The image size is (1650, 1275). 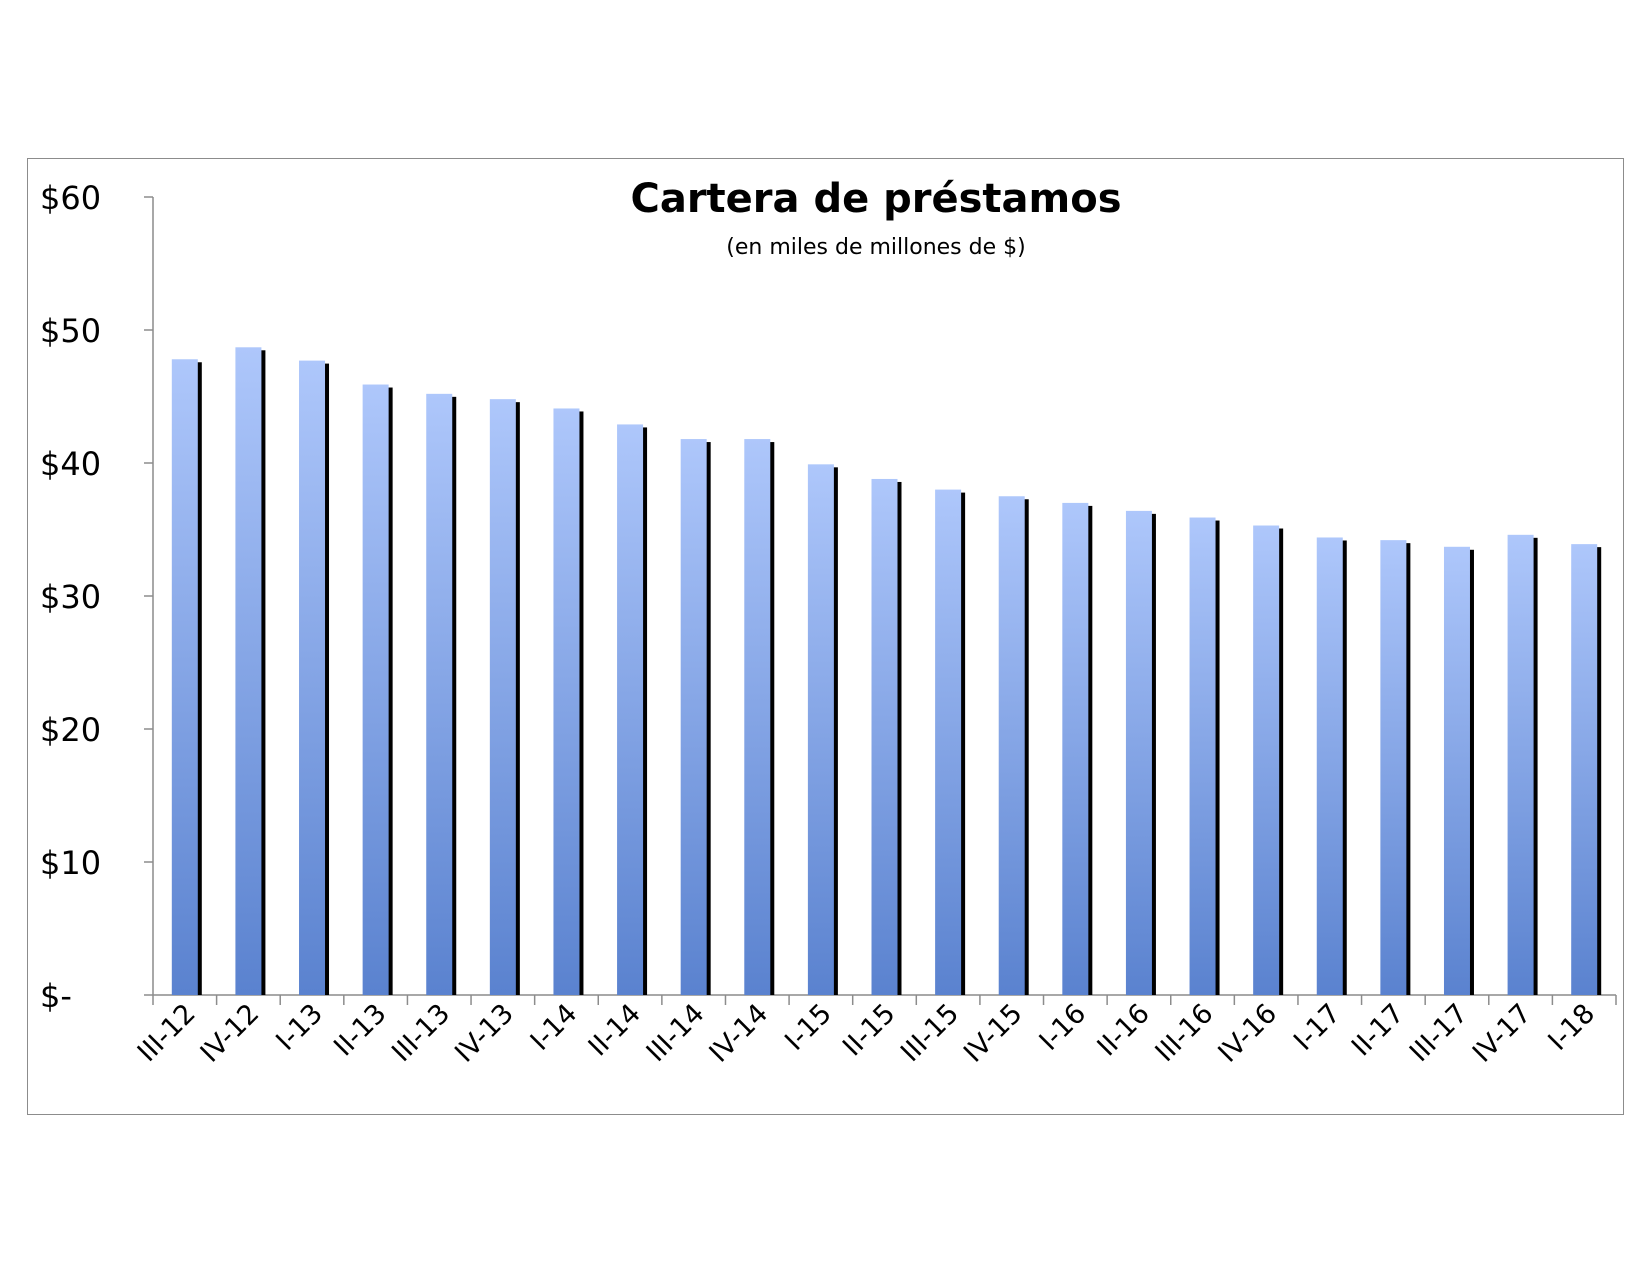 I want to click on y-tick-label: $60, so click(x=70, y=198).